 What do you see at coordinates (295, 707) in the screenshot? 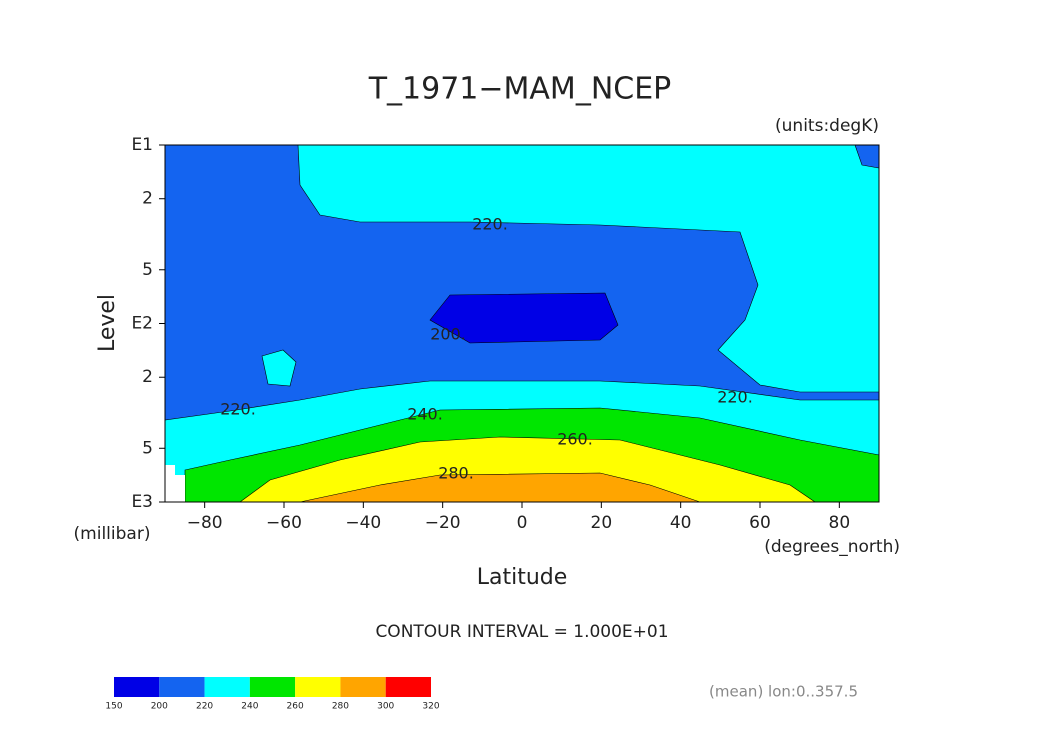
I see `colorbar-label: 260` at bounding box center [295, 707].